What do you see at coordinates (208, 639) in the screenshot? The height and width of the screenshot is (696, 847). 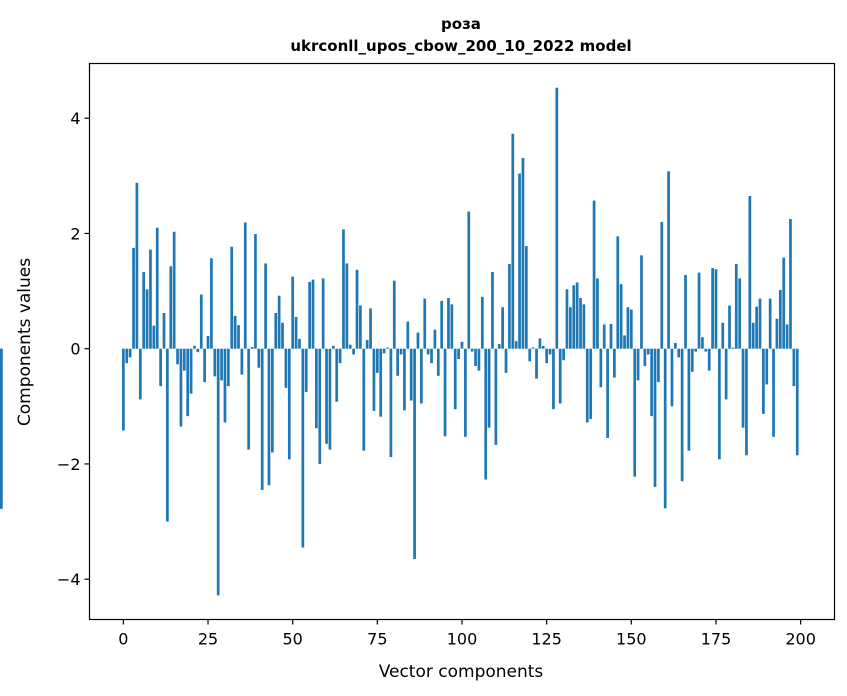 I see `x-tick-label: 25` at bounding box center [208, 639].